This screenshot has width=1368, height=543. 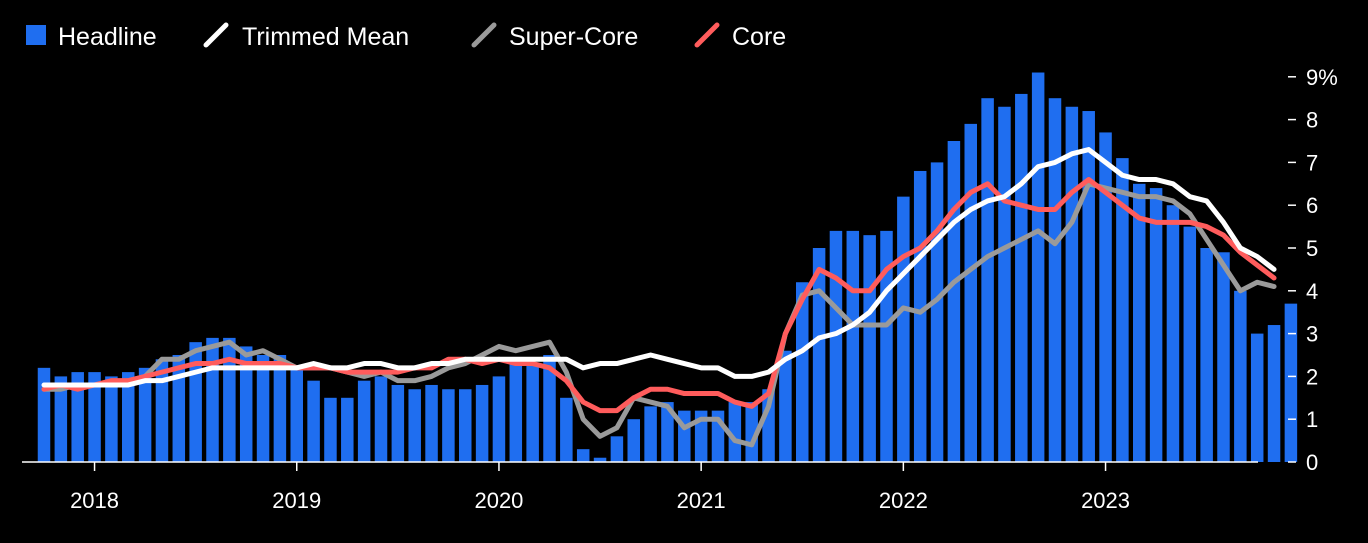 I want to click on y-tick-label: 8, so click(x=1312, y=120).